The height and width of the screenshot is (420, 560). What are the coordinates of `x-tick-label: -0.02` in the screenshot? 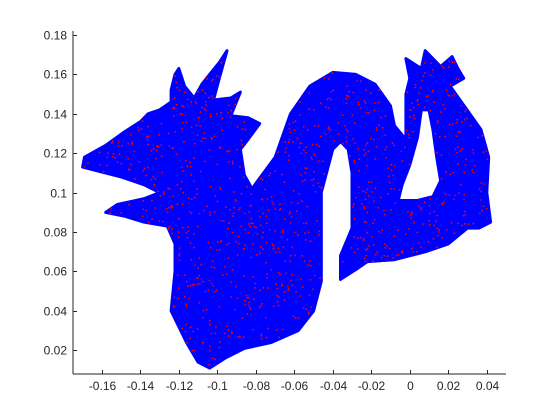 It's located at (372, 386).